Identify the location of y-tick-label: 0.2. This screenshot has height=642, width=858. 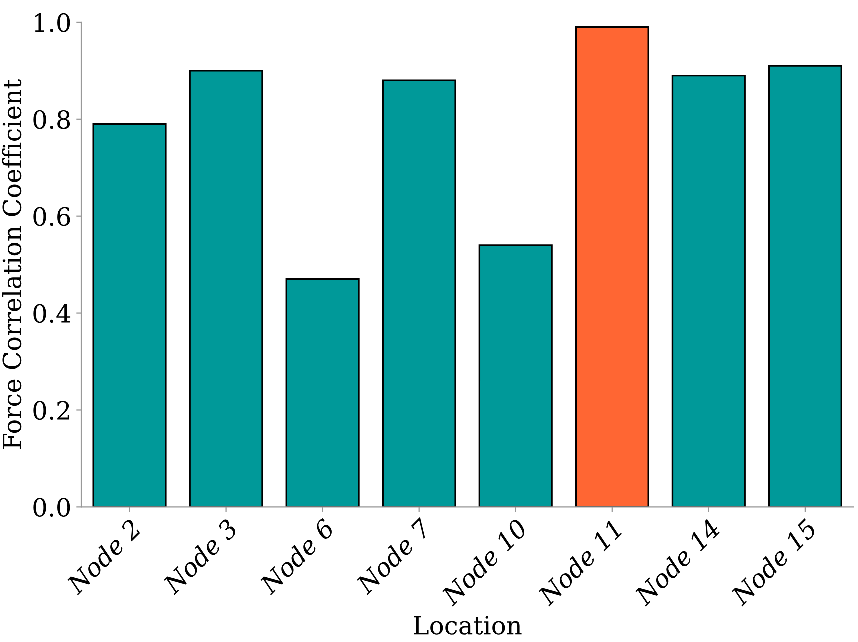
(52, 410).